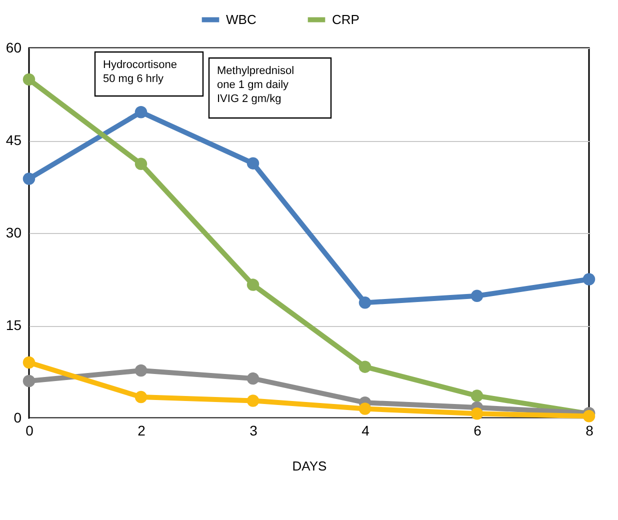  I want to click on legend-label: WBC, so click(241, 19).